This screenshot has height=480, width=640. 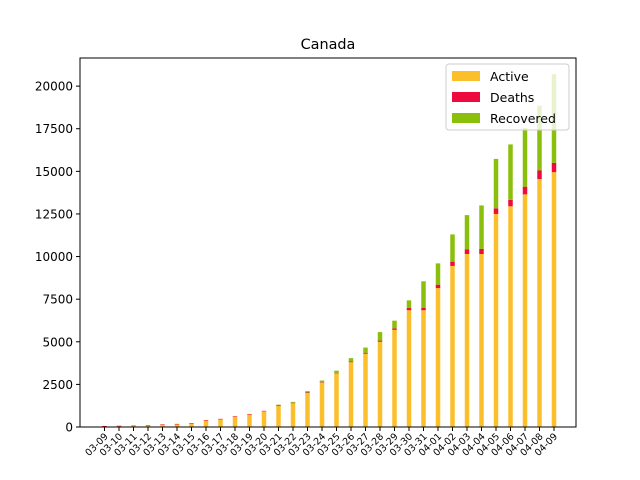 I want to click on y-tick-label: 0, so click(x=69, y=428).